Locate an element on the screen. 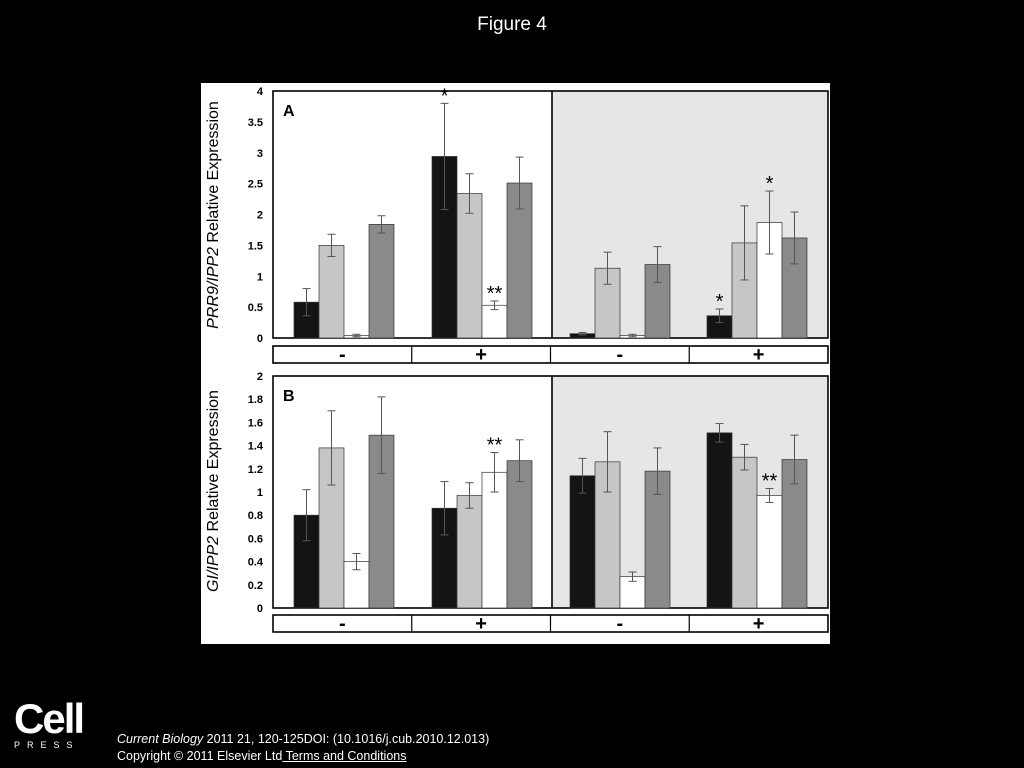 This screenshot has height=768, width=1024. y-tick-label: 1.6 is located at coordinates (255, 423).